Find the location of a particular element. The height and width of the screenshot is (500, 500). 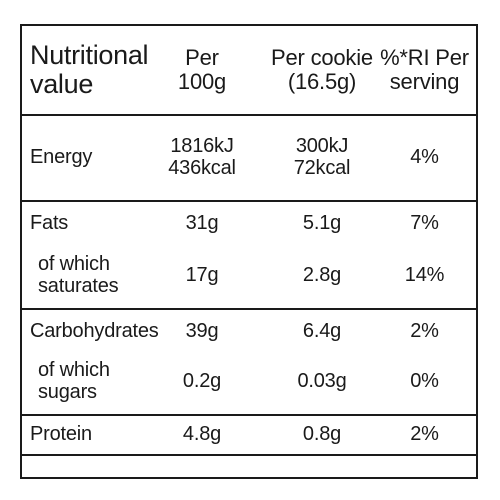

protein-ri: 2% is located at coordinates (424, 435).